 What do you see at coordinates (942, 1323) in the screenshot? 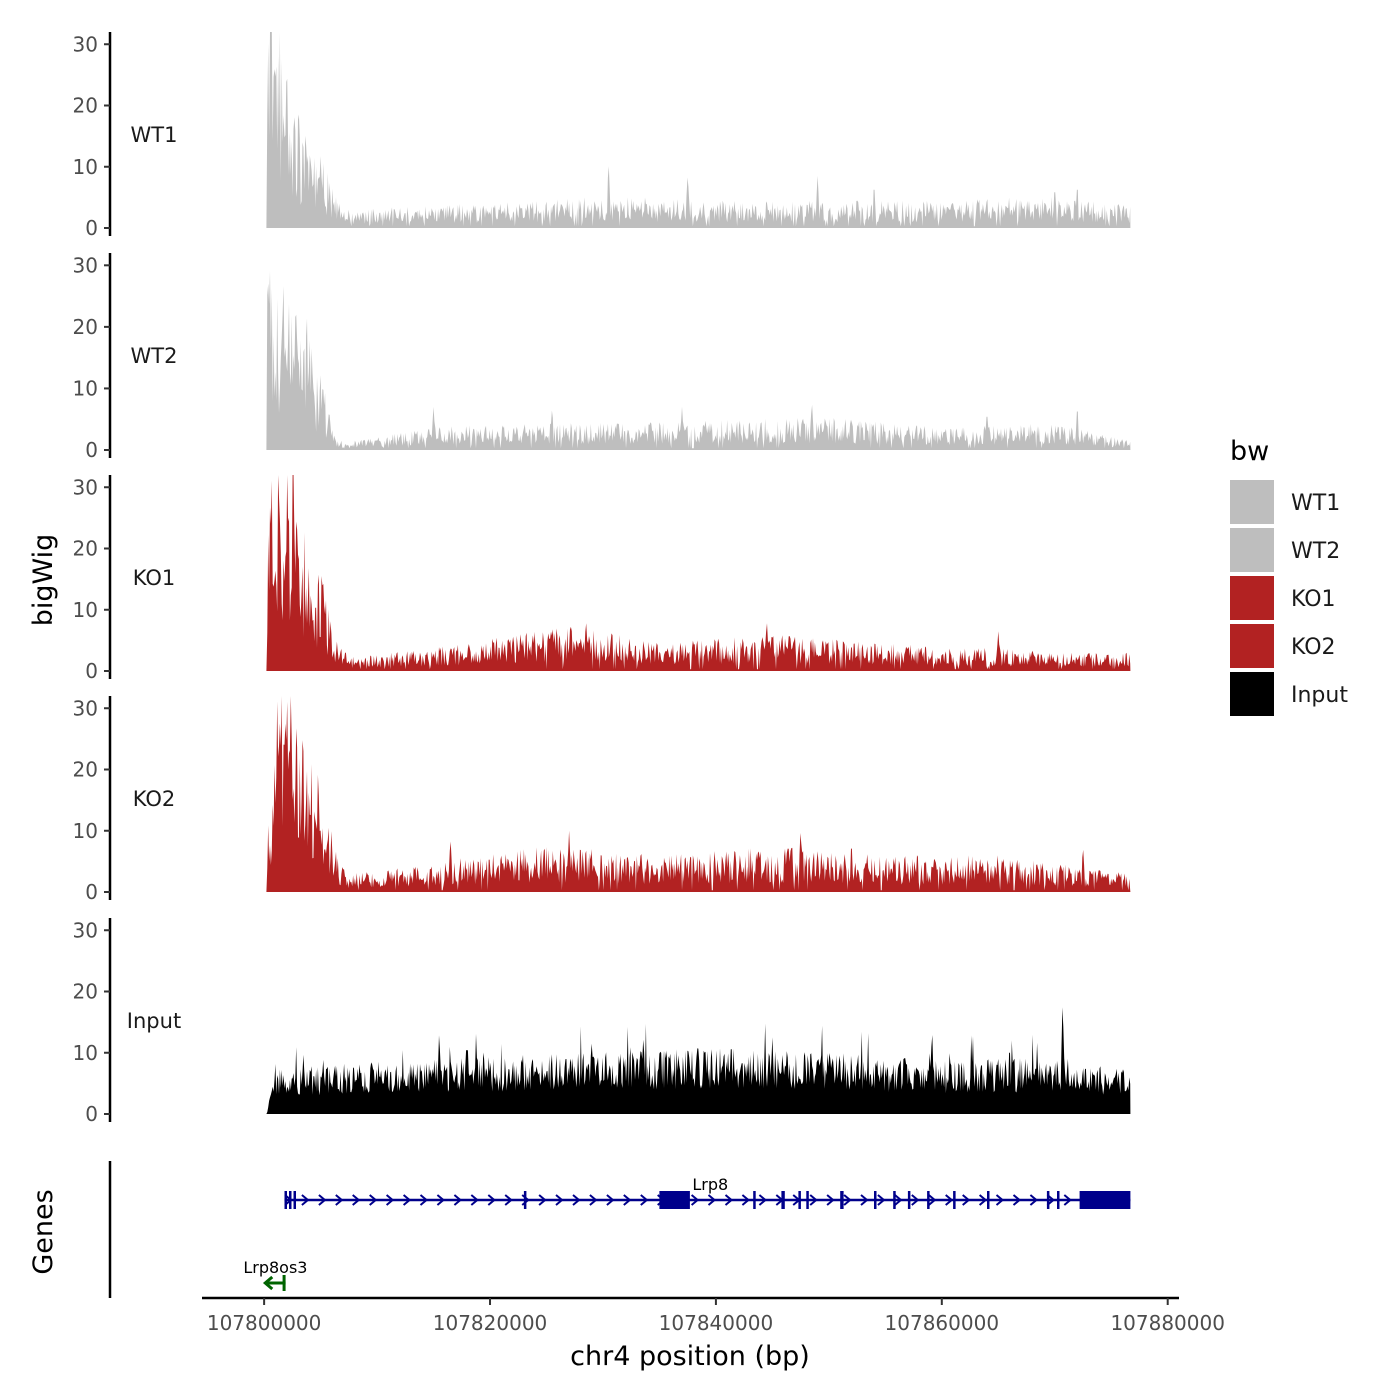
I see `x-tick-label: 107860000` at bounding box center [942, 1323].